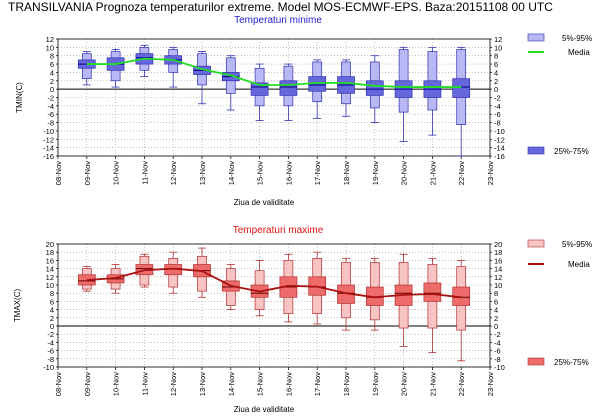 This screenshot has width=600, height=420. I want to click on chart2-ytick-right: 16, so click(498, 260).